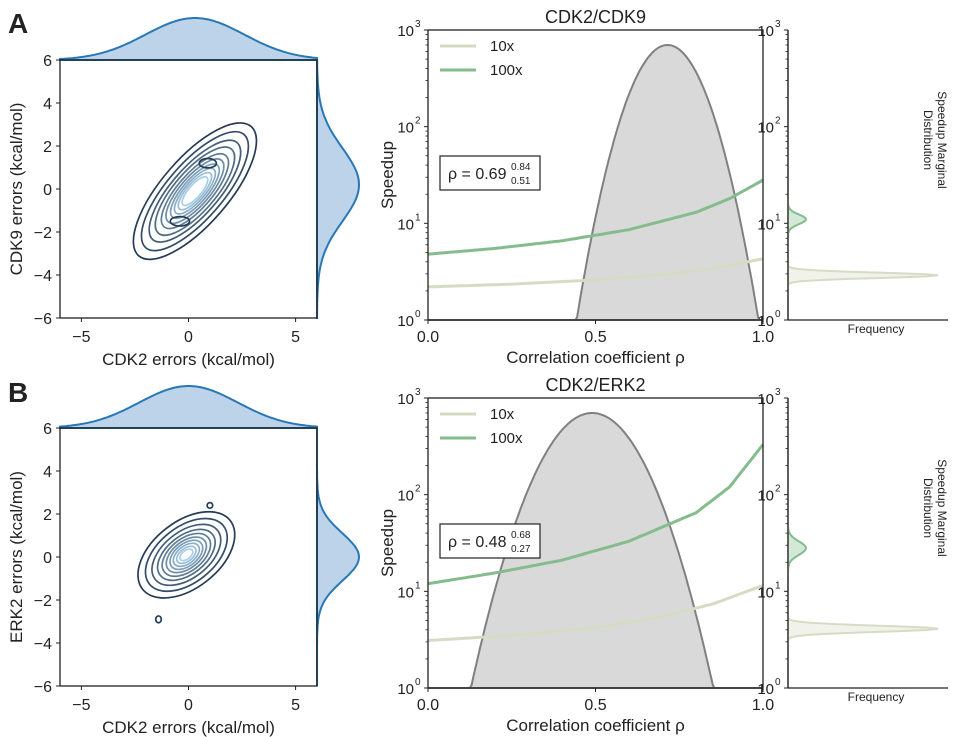  What do you see at coordinates (521, 535) in the screenshot?
I see `rho-upper-bound: 0.68` at bounding box center [521, 535].